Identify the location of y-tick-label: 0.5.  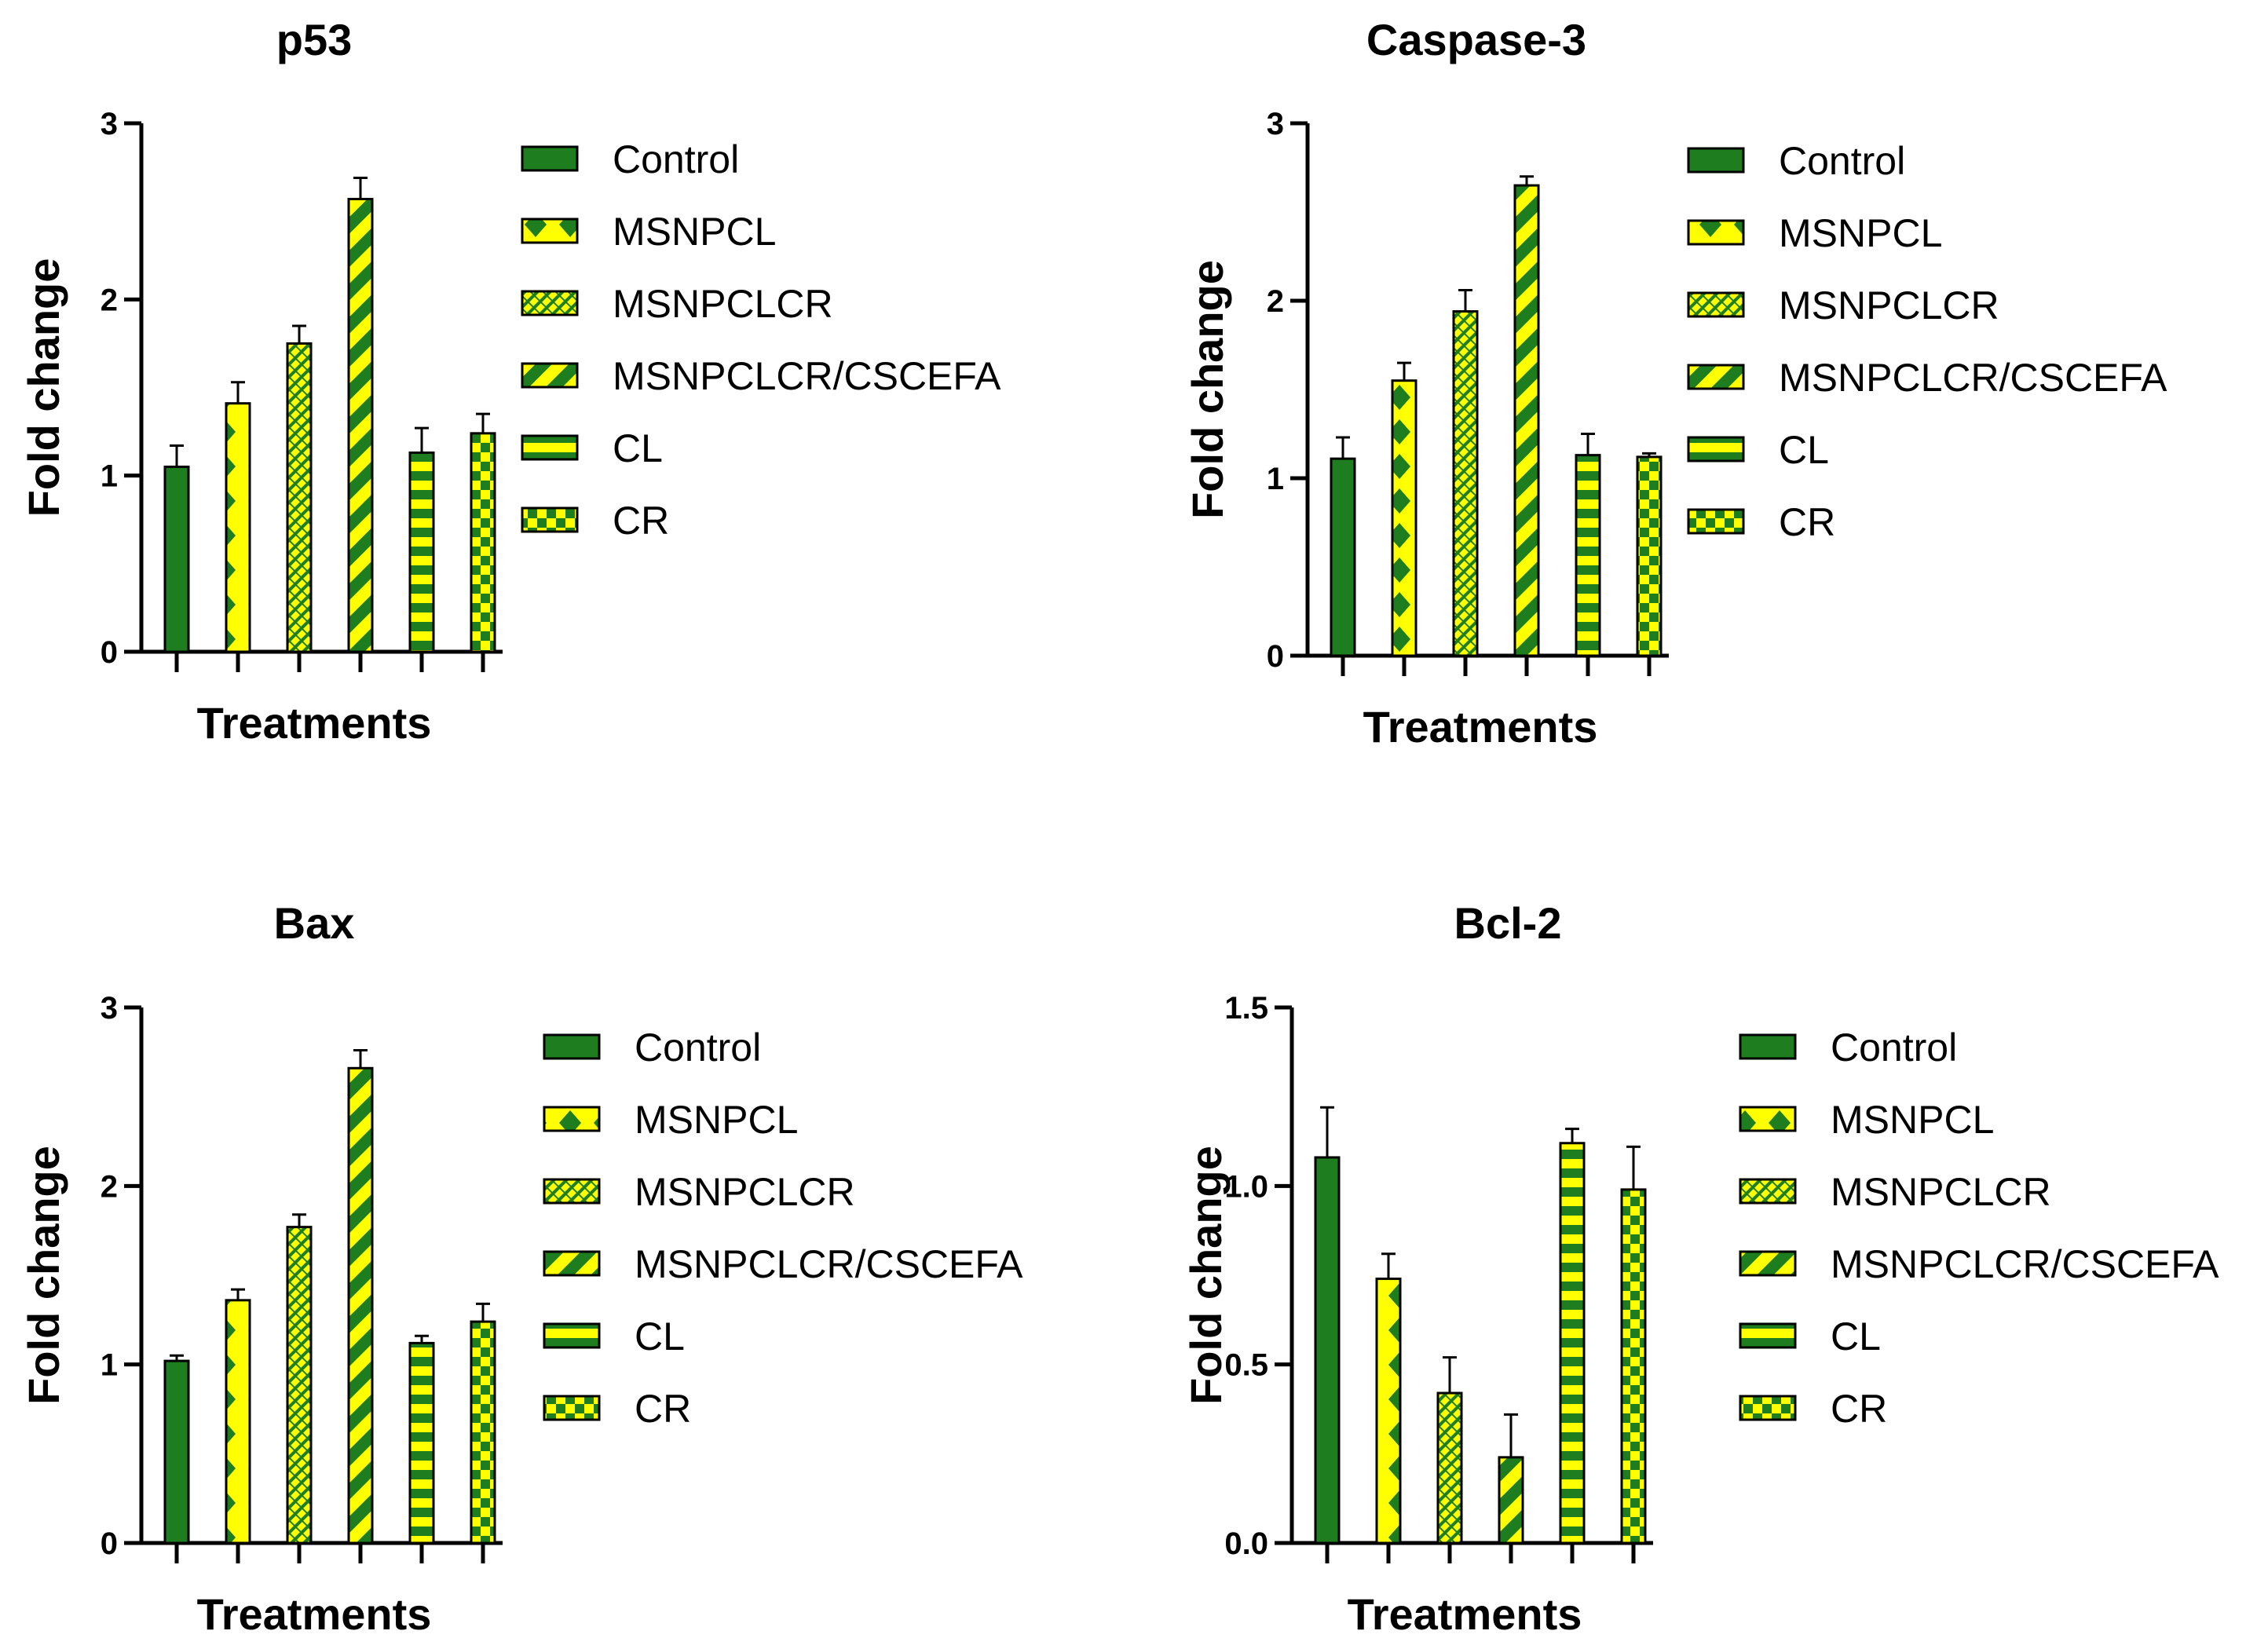
(1246, 1365).